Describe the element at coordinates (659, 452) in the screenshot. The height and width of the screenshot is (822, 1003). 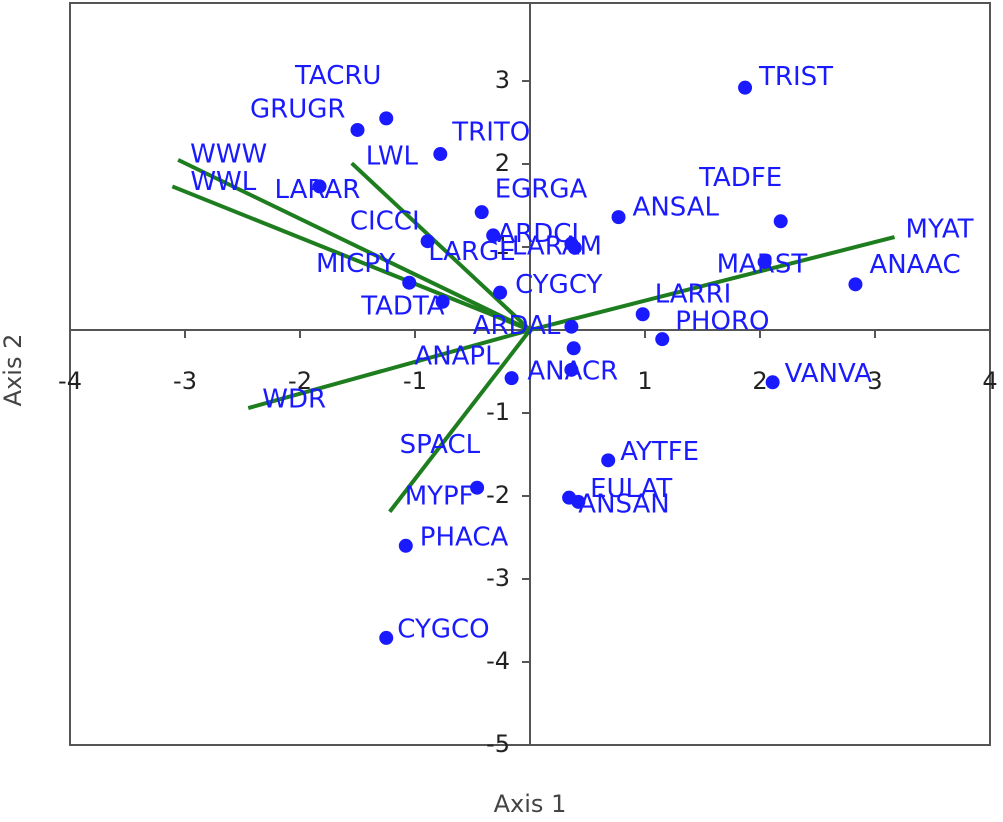
I see `point-label: AYTFE` at that location.